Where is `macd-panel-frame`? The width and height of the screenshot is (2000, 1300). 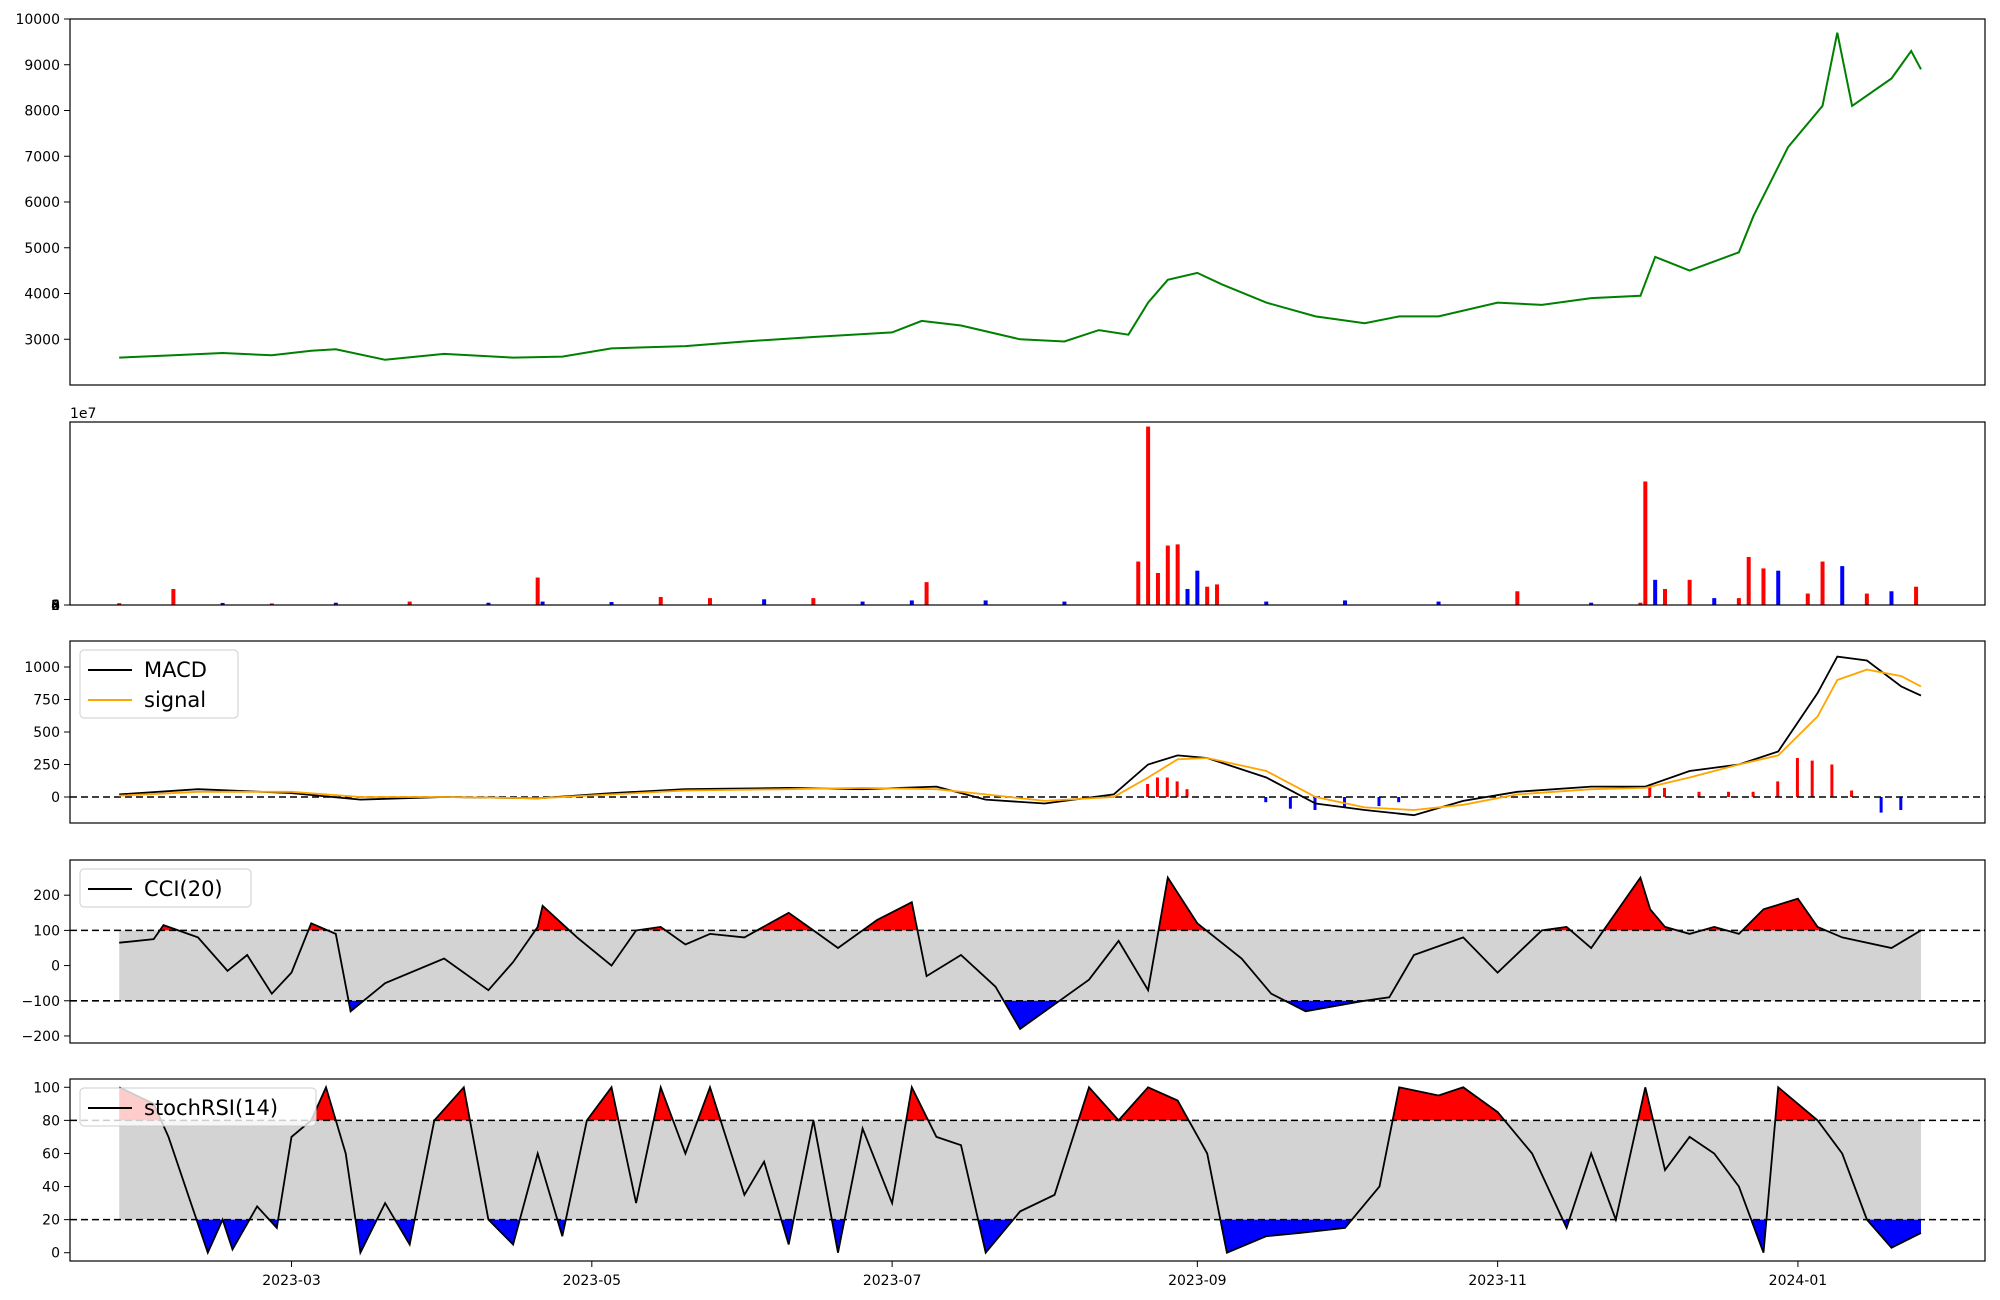 macd-panel-frame is located at coordinates (1027, 732).